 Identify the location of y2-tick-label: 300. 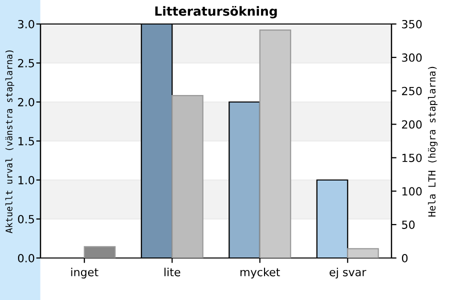
(412, 57).